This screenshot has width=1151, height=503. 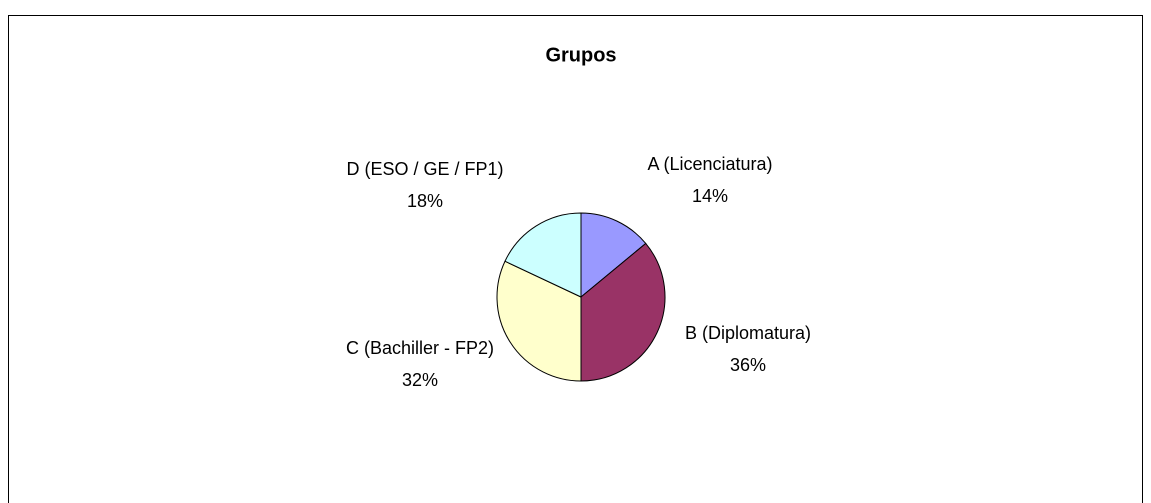 What do you see at coordinates (709, 164) in the screenshot?
I see `slice-label: A (Licenciatura)` at bounding box center [709, 164].